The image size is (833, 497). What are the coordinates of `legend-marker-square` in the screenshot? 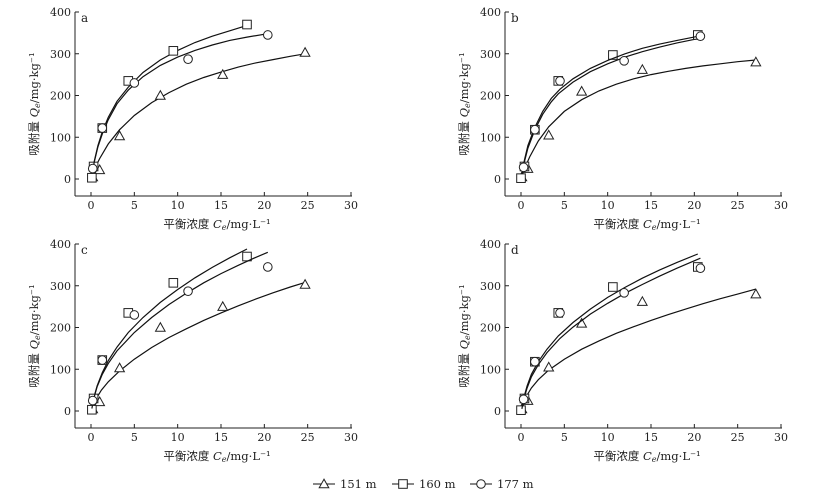 It's located at (403, 484).